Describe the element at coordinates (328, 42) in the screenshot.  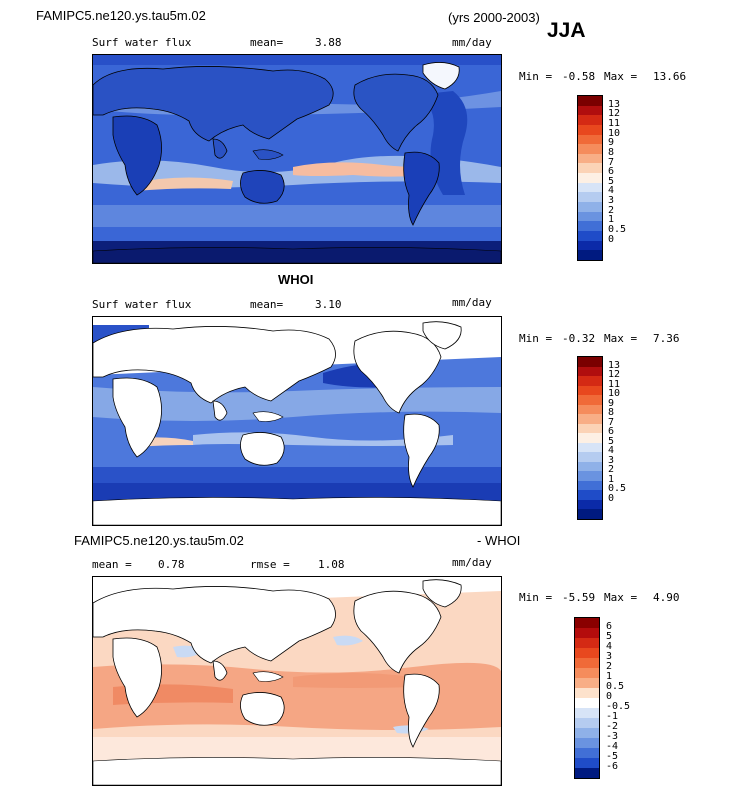
I see `panel1-mean-value: 3.88` at that location.